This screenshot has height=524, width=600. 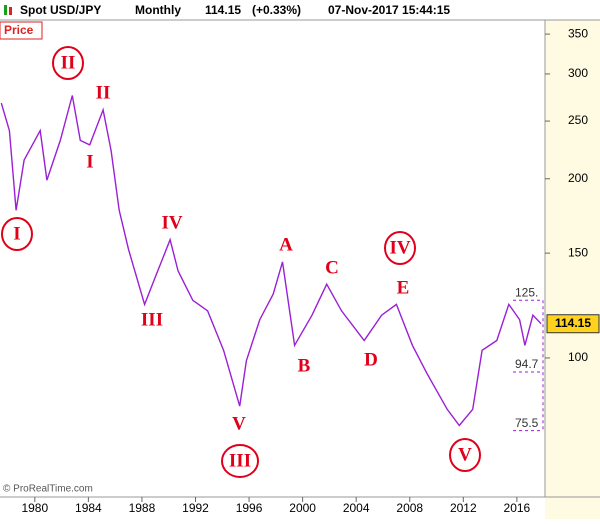 I want to click on x-tick-label: 2012, so click(x=463, y=508).